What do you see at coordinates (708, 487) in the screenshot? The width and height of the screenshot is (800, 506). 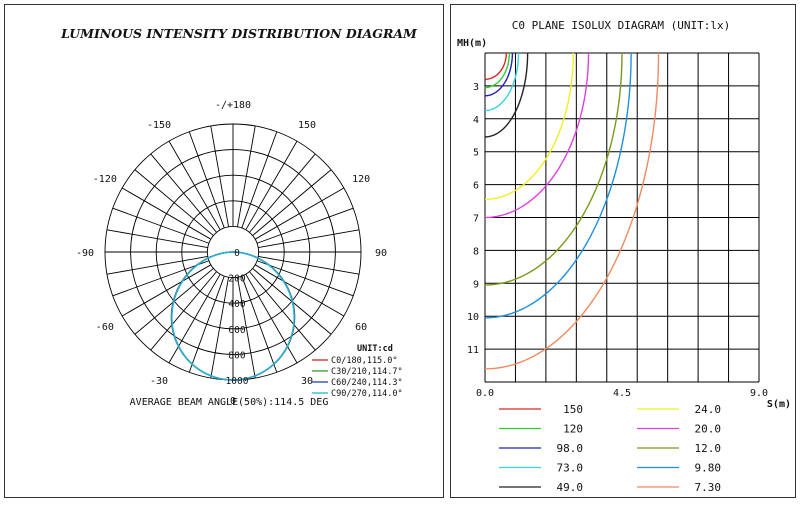 I see `isolux-legend-label: 7.30` at bounding box center [708, 487].